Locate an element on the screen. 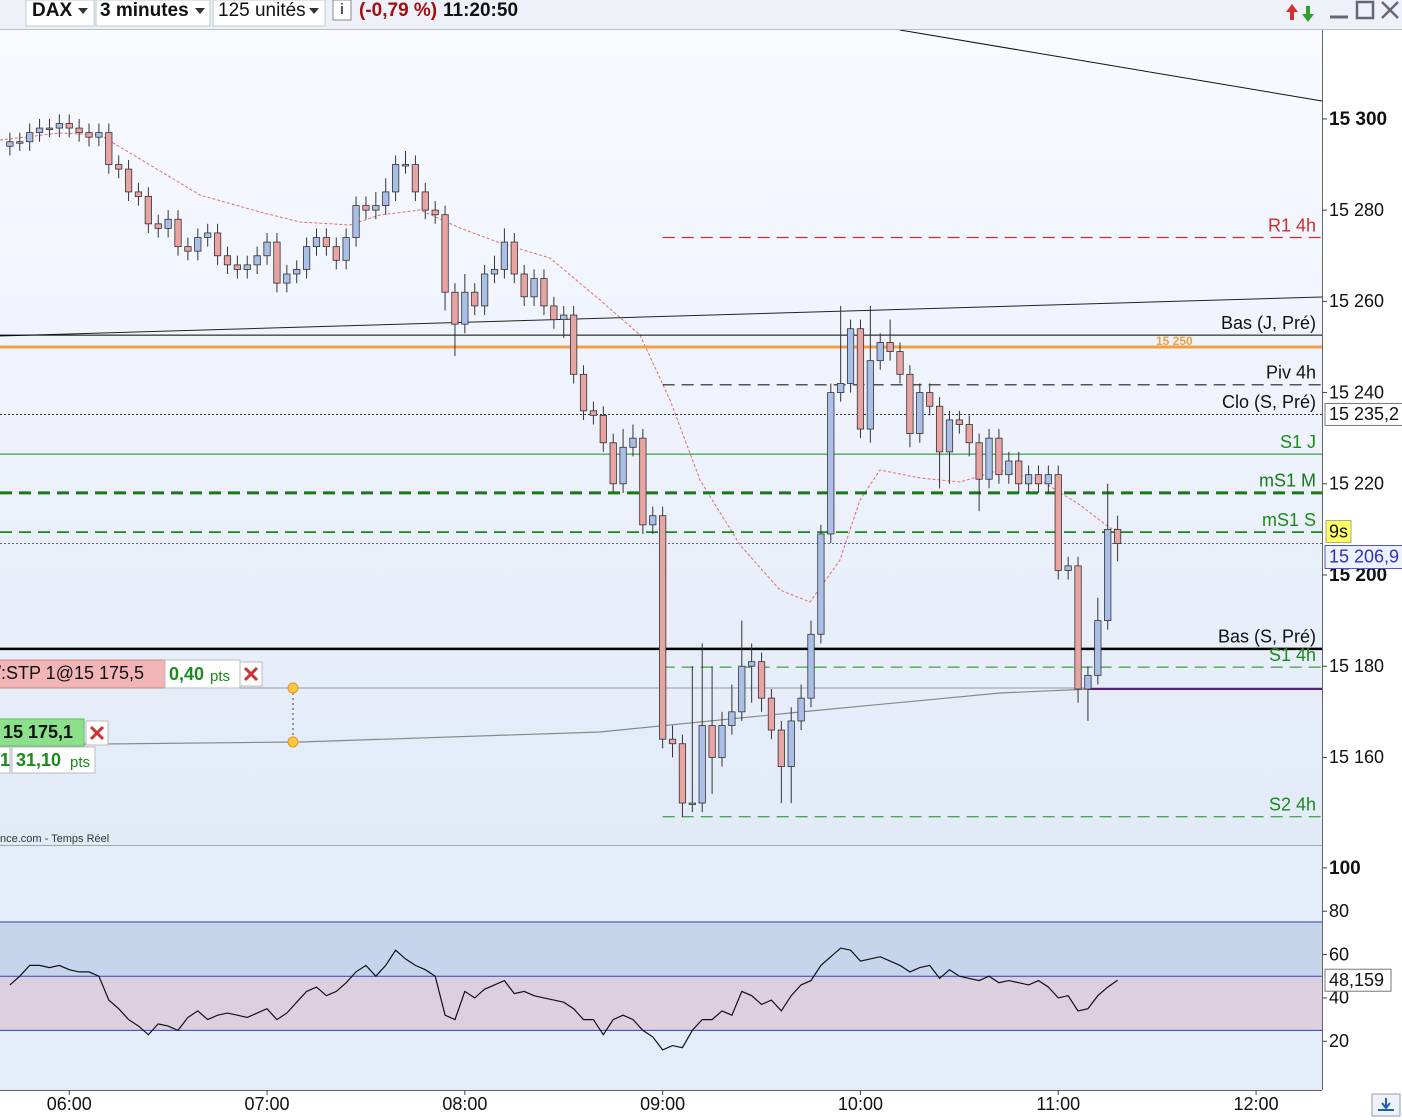 This screenshot has width=1402, height=1120. y-tick-label: 15 180 is located at coordinates (1356, 666).